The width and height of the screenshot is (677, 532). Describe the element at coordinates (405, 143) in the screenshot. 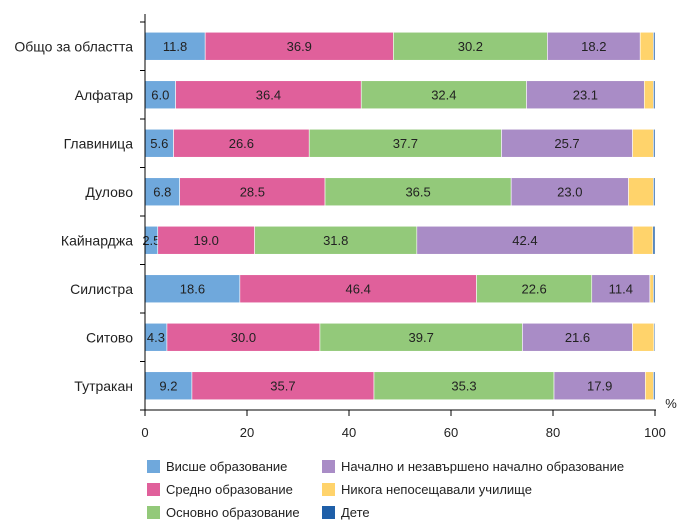

I see `data-label: 37.7` at that location.